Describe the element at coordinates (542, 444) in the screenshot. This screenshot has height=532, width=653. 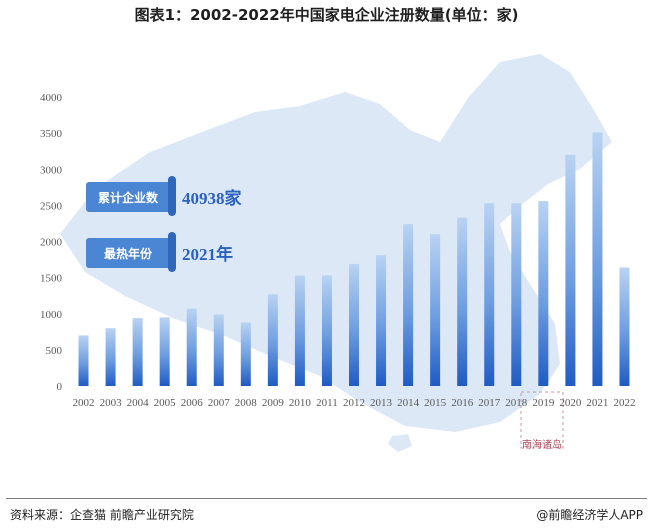
I see `south-china-sea-label: 南海诸岛` at that location.